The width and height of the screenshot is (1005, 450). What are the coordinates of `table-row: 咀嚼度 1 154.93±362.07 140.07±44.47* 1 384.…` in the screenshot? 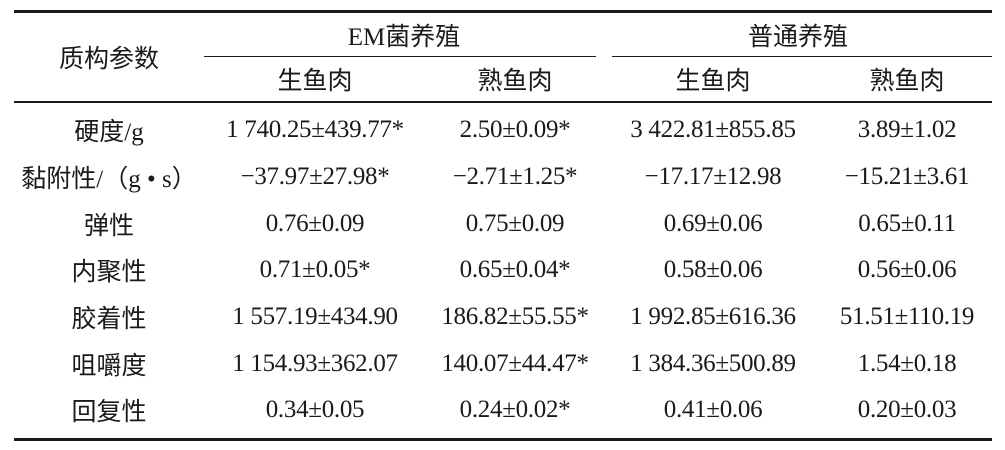 It's located at (503, 363).